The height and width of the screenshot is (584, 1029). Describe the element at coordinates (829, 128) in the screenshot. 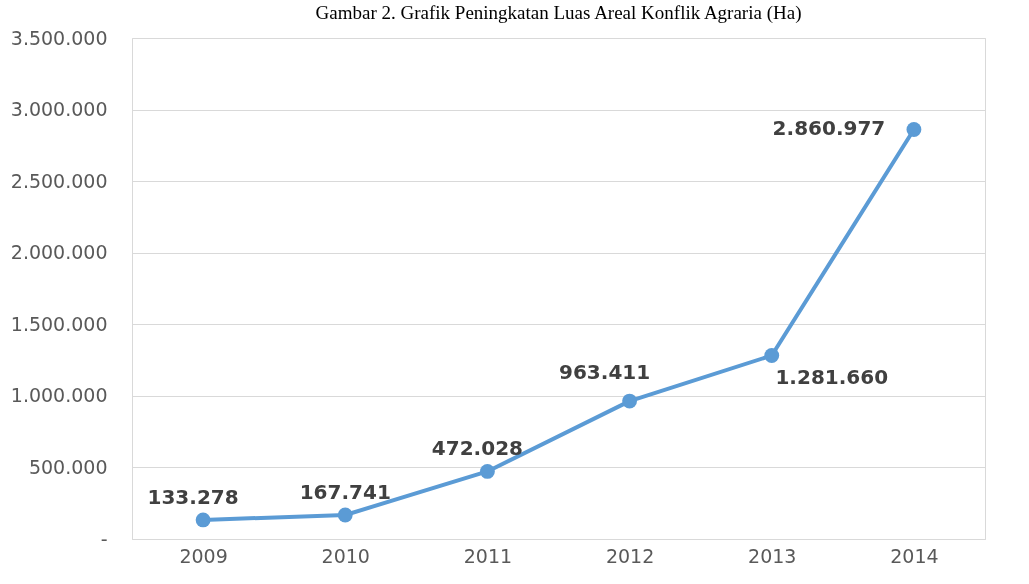

I see `data-label: 2.860.977` at that location.